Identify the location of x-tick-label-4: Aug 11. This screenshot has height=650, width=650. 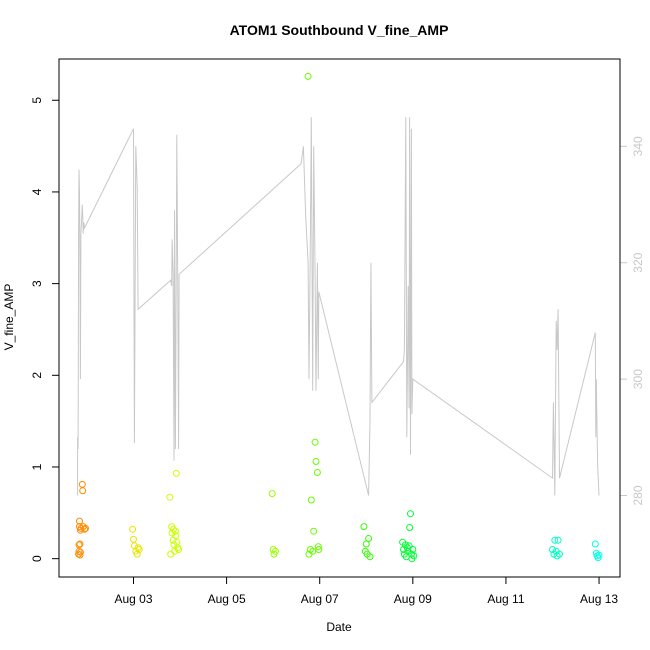
(505, 599).